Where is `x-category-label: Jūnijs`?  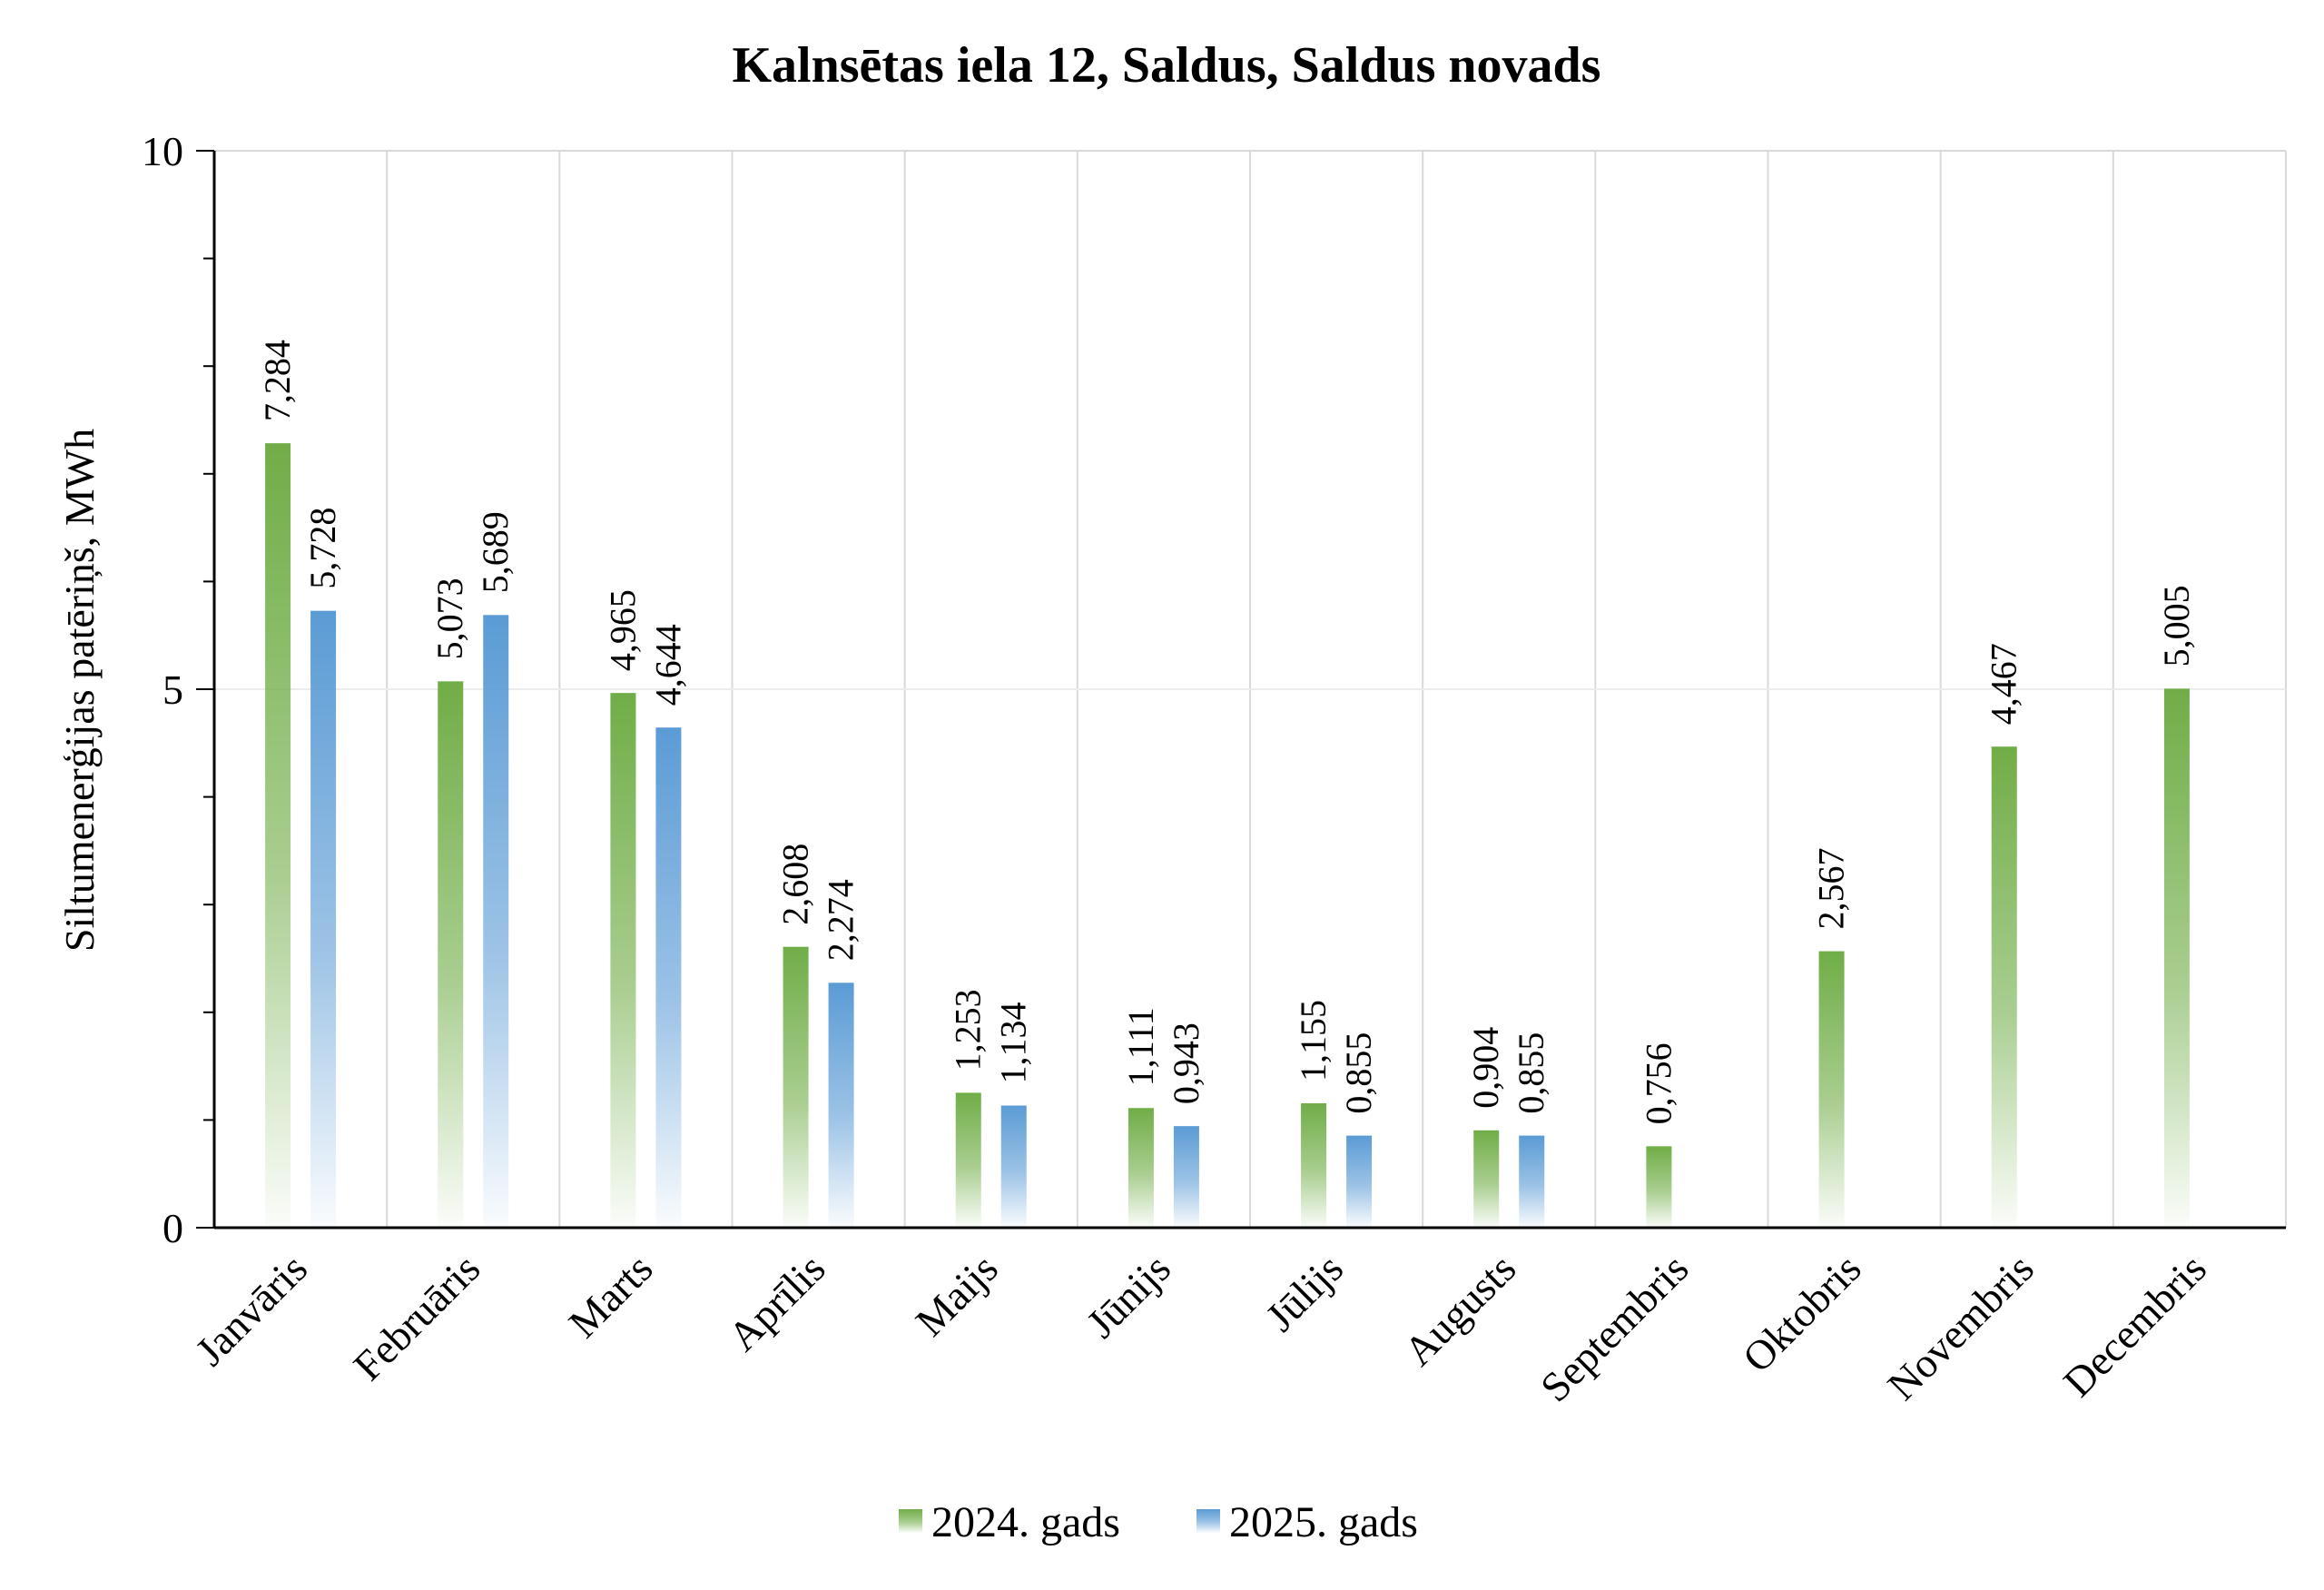 x-category-label: Jūnijs is located at coordinates (1128, 1296).